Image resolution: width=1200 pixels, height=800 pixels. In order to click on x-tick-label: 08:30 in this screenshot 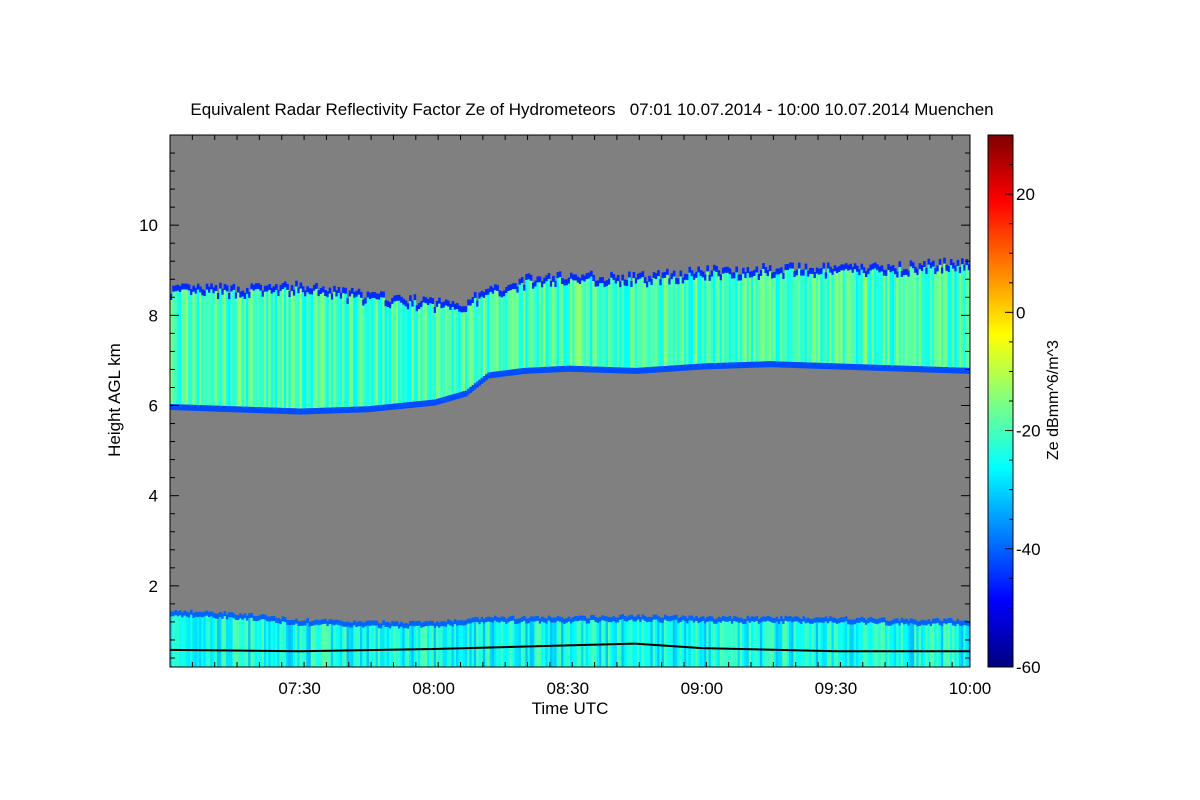, I will do `click(567, 688)`.